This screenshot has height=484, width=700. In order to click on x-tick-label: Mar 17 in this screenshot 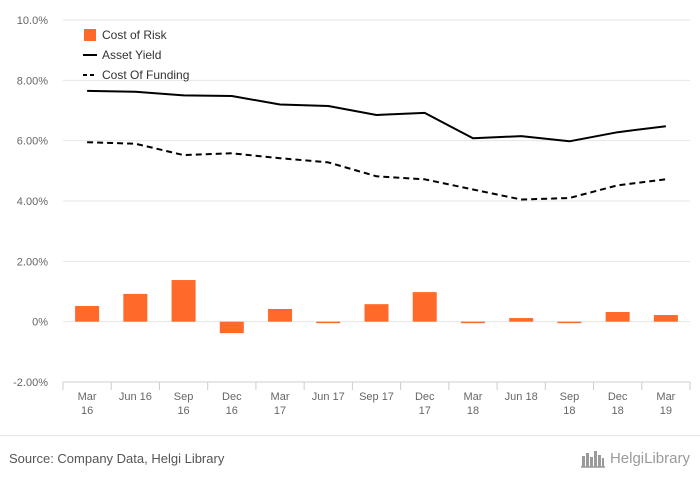, I will do `click(280, 404)`.